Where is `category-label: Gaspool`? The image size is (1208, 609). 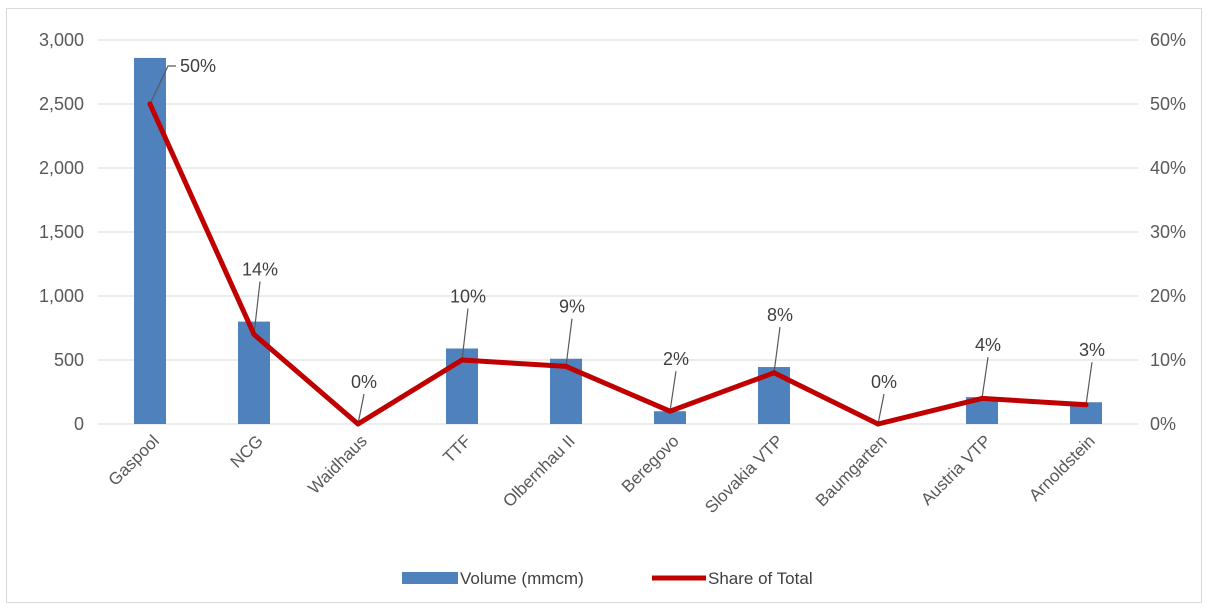
category-label: Gaspool is located at coordinates (134, 460).